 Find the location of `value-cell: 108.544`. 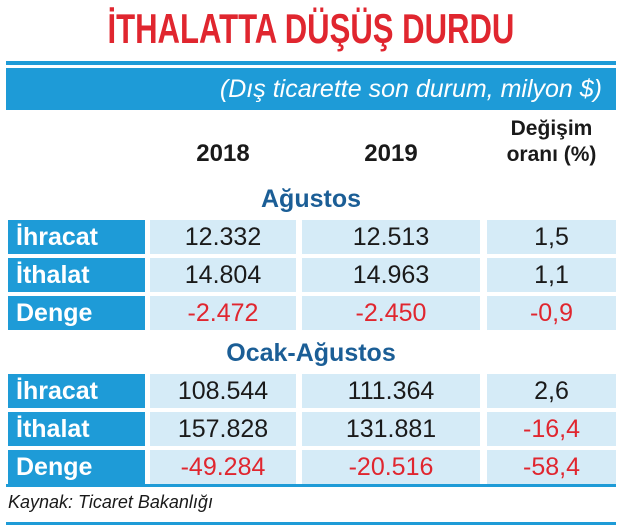

value-cell: 108.544 is located at coordinates (223, 391).